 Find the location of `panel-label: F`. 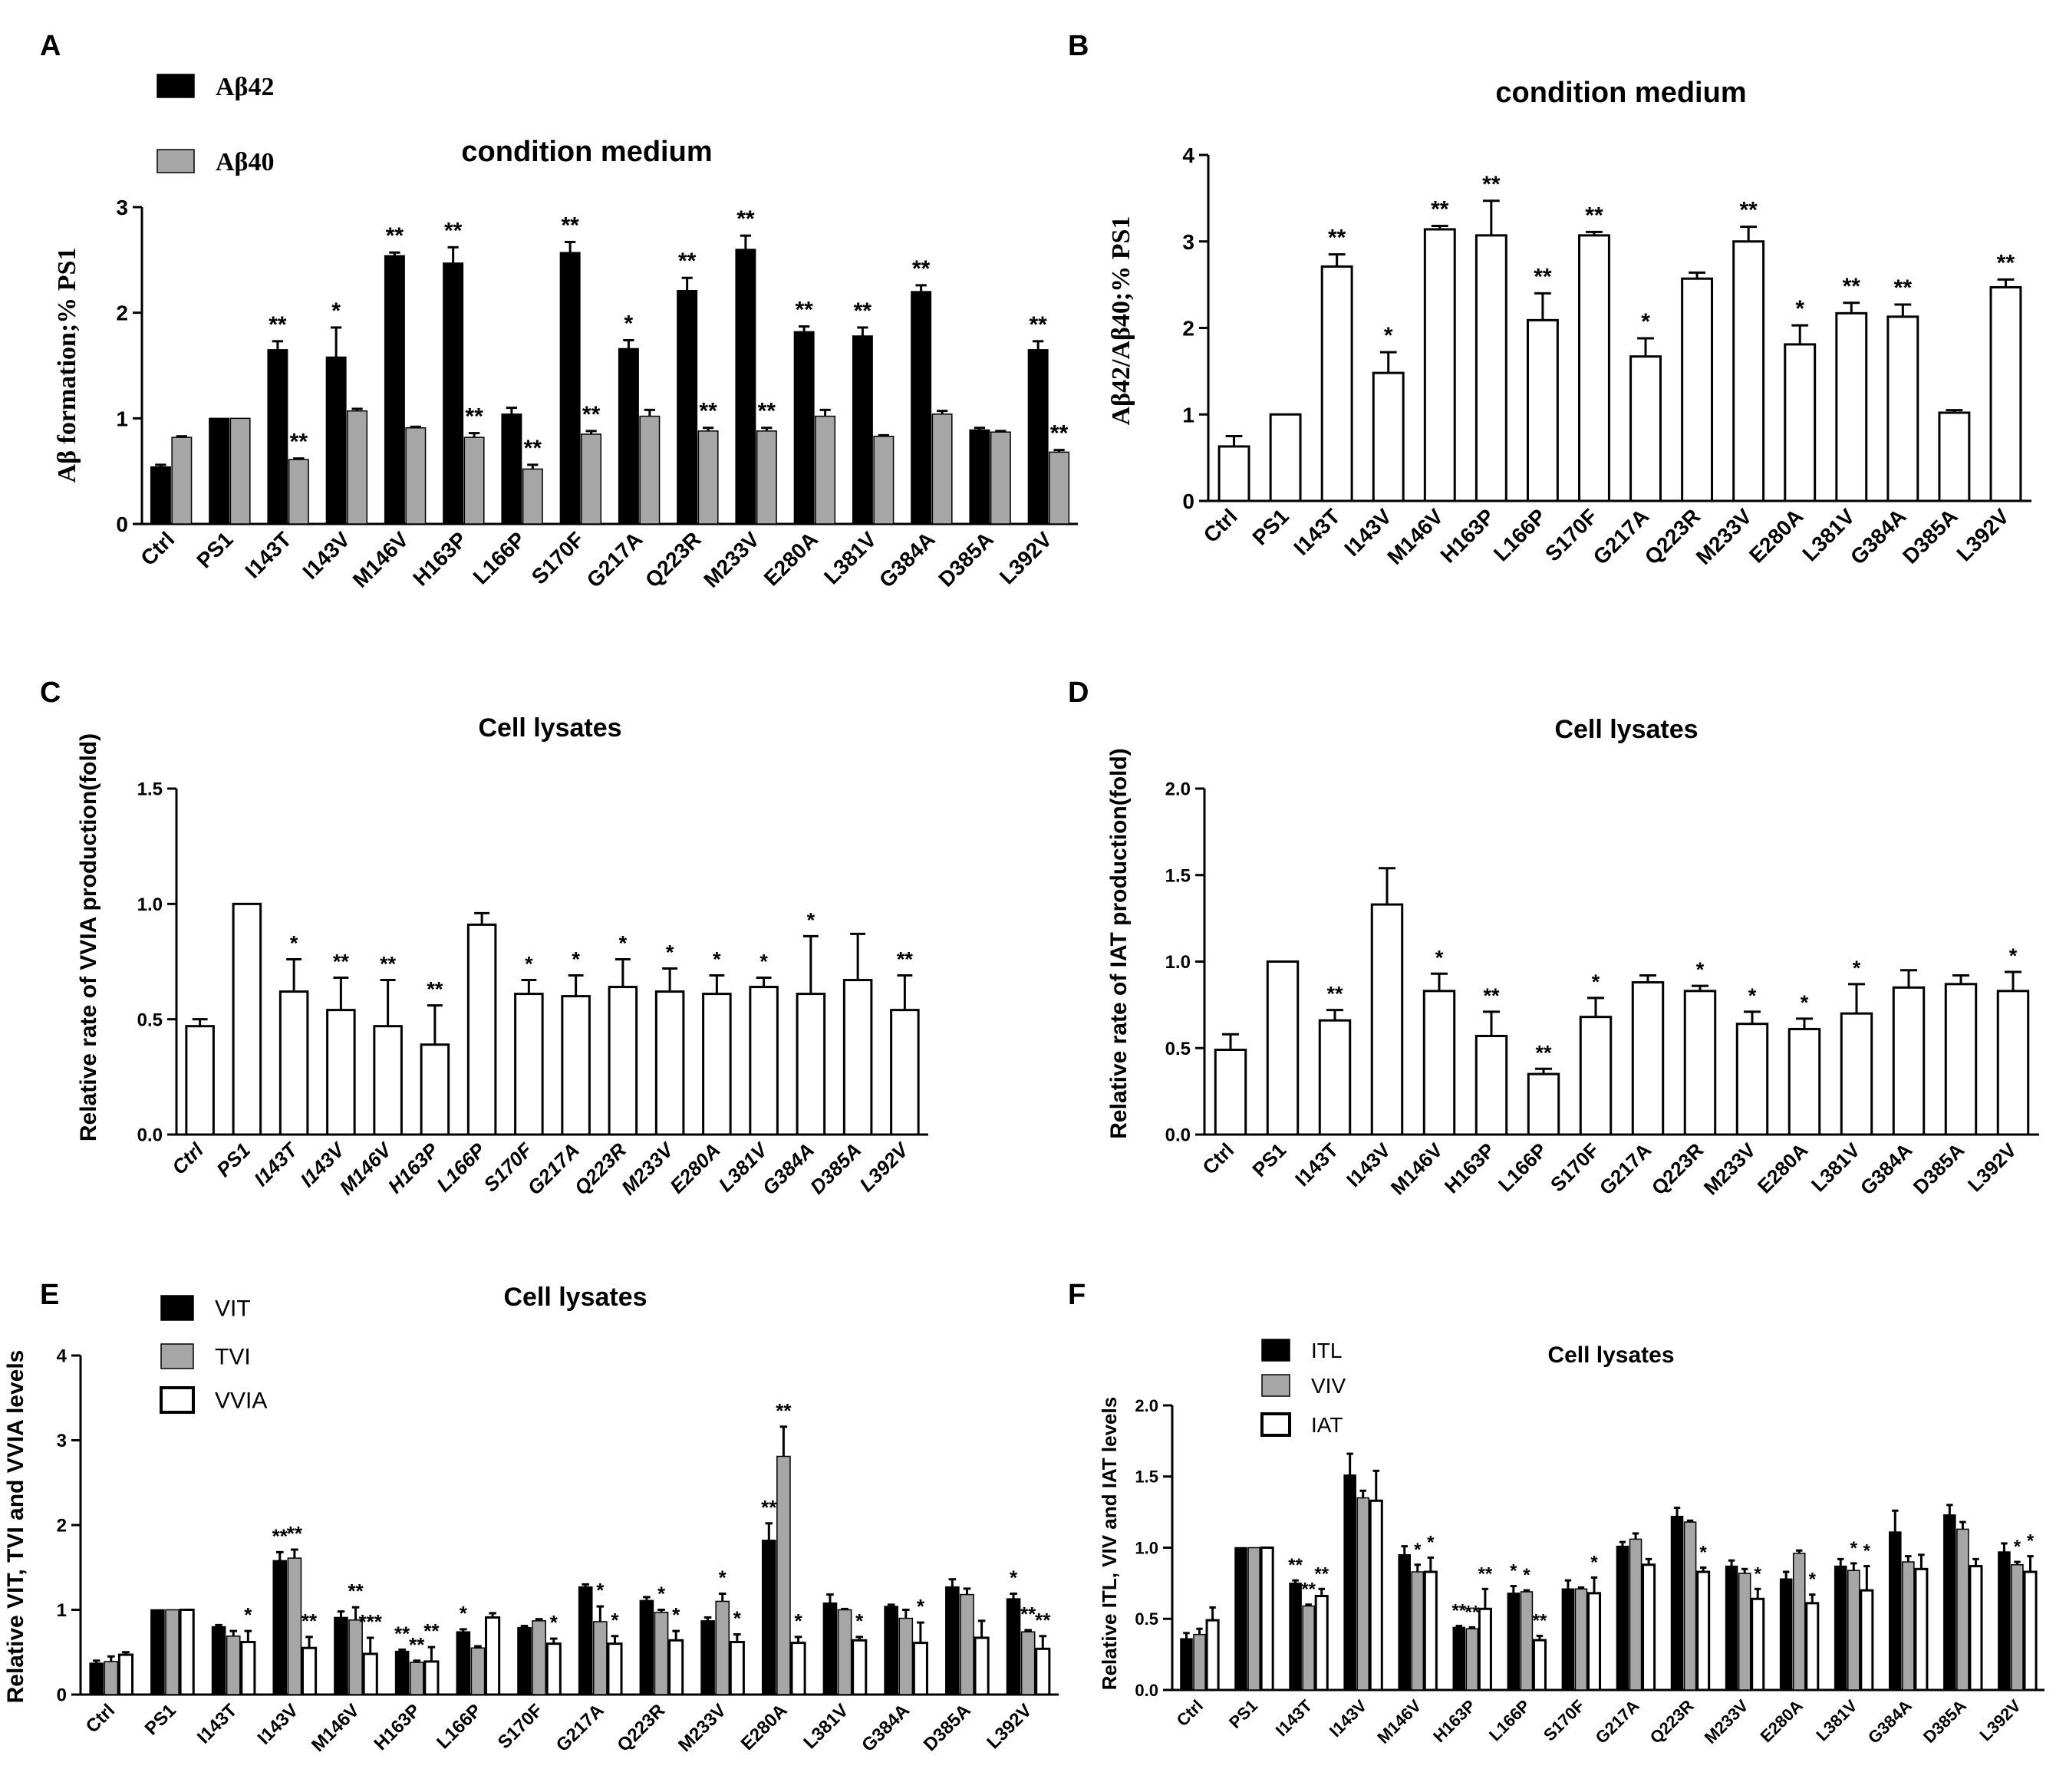

panel-label: F is located at coordinates (1077, 1295).